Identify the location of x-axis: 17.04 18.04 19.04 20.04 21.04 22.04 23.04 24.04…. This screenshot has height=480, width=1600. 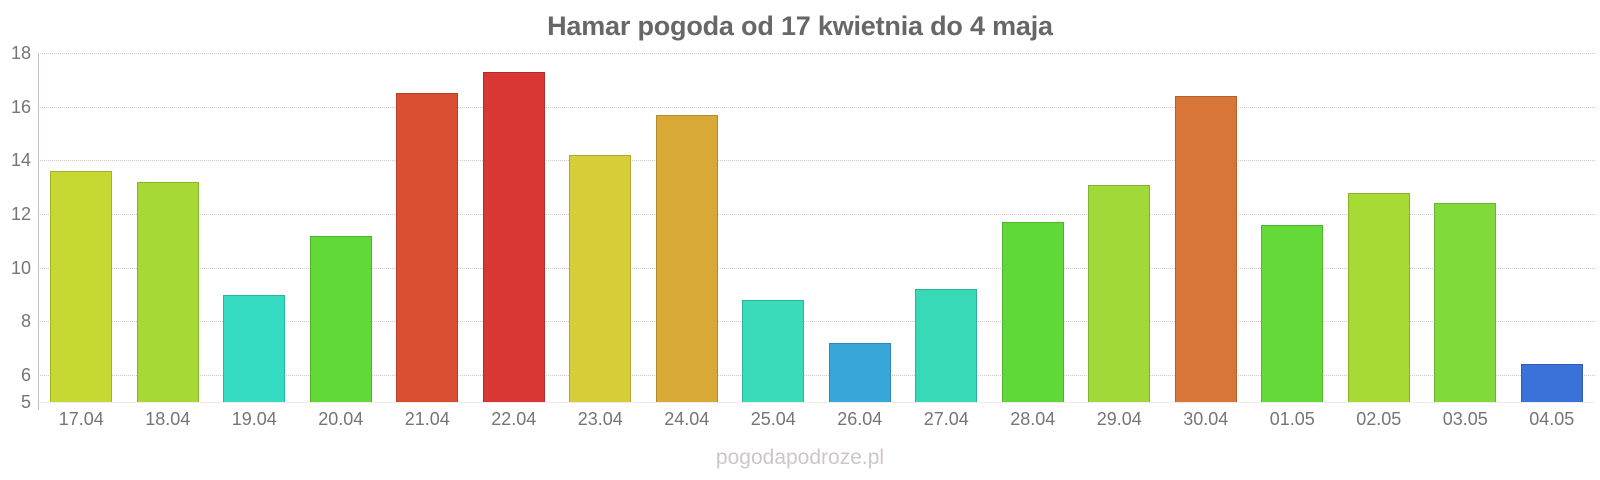
(816, 419).